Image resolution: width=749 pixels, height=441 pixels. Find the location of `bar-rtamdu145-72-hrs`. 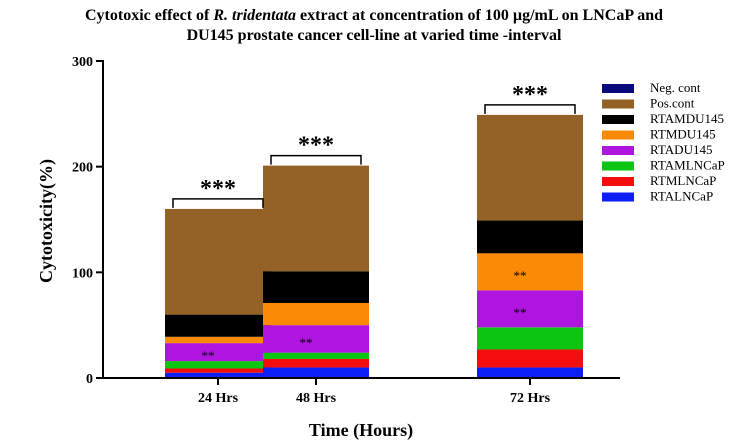

bar-rtamdu145-72-hrs is located at coordinates (530, 237).